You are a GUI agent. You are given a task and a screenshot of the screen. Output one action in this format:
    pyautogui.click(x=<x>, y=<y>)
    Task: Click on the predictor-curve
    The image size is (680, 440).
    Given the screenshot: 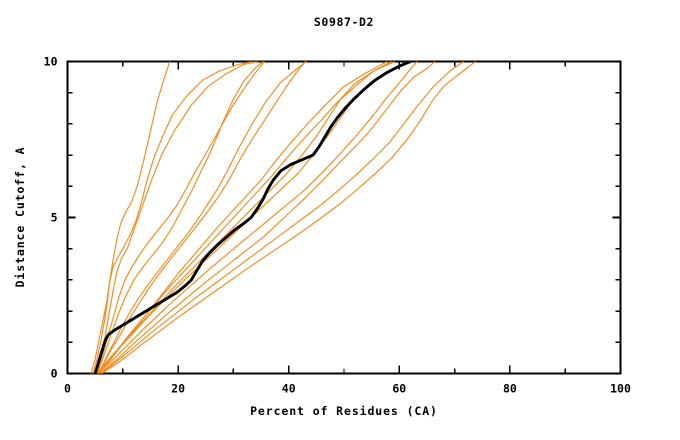 What is the action you would take?
    pyautogui.click(x=130, y=217)
    